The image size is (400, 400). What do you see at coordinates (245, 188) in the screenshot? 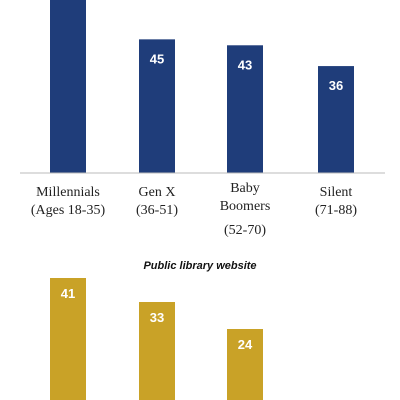
I see `top-category-label-line: Baby` at bounding box center [245, 188].